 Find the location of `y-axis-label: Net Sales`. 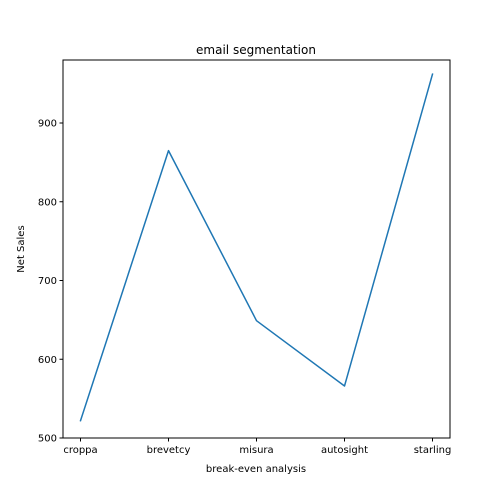

y-axis-label: Net Sales is located at coordinates (21, 248).